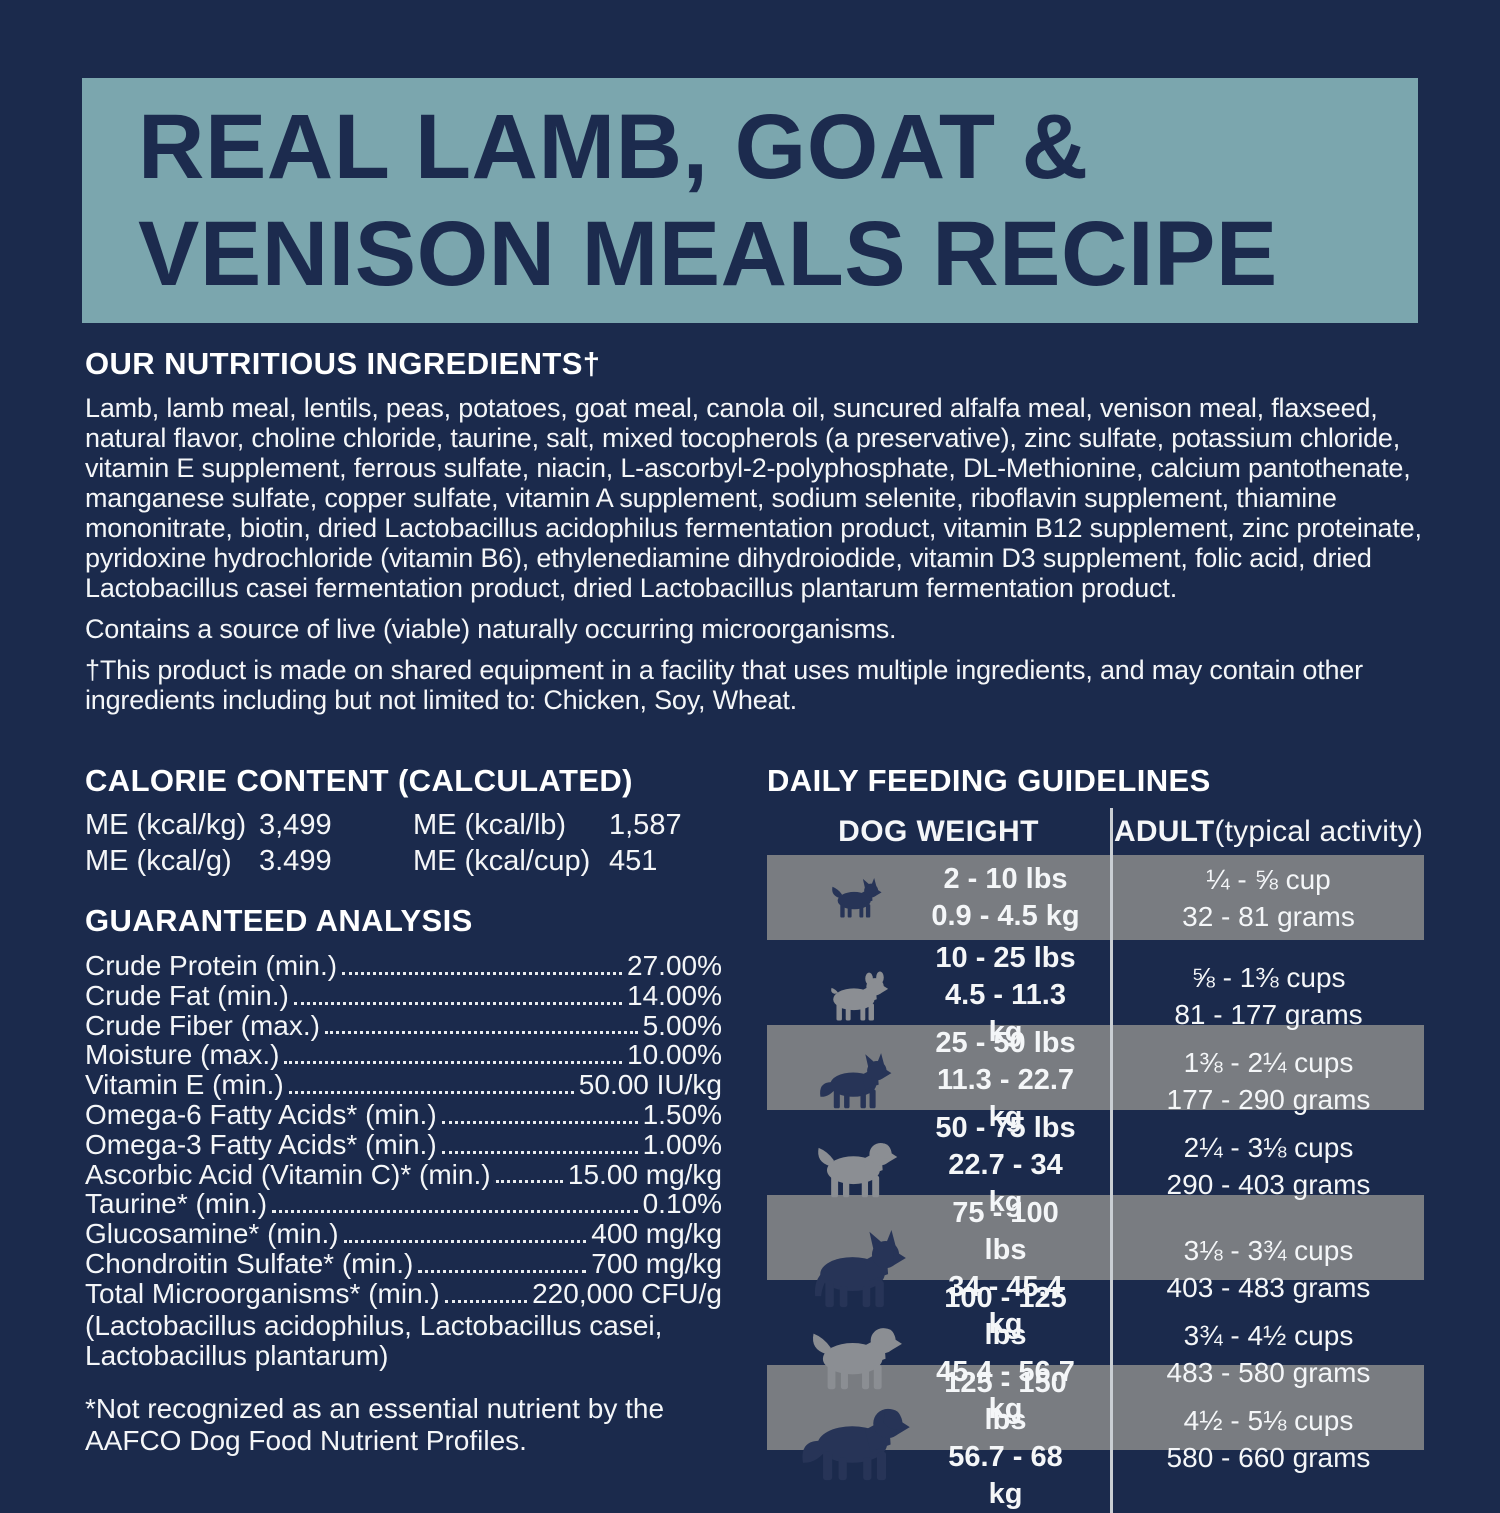 The height and width of the screenshot is (1513, 1500). What do you see at coordinates (403, 1055) in the screenshot?
I see `analysis-row: Moisture (max.) 10.00%` at bounding box center [403, 1055].